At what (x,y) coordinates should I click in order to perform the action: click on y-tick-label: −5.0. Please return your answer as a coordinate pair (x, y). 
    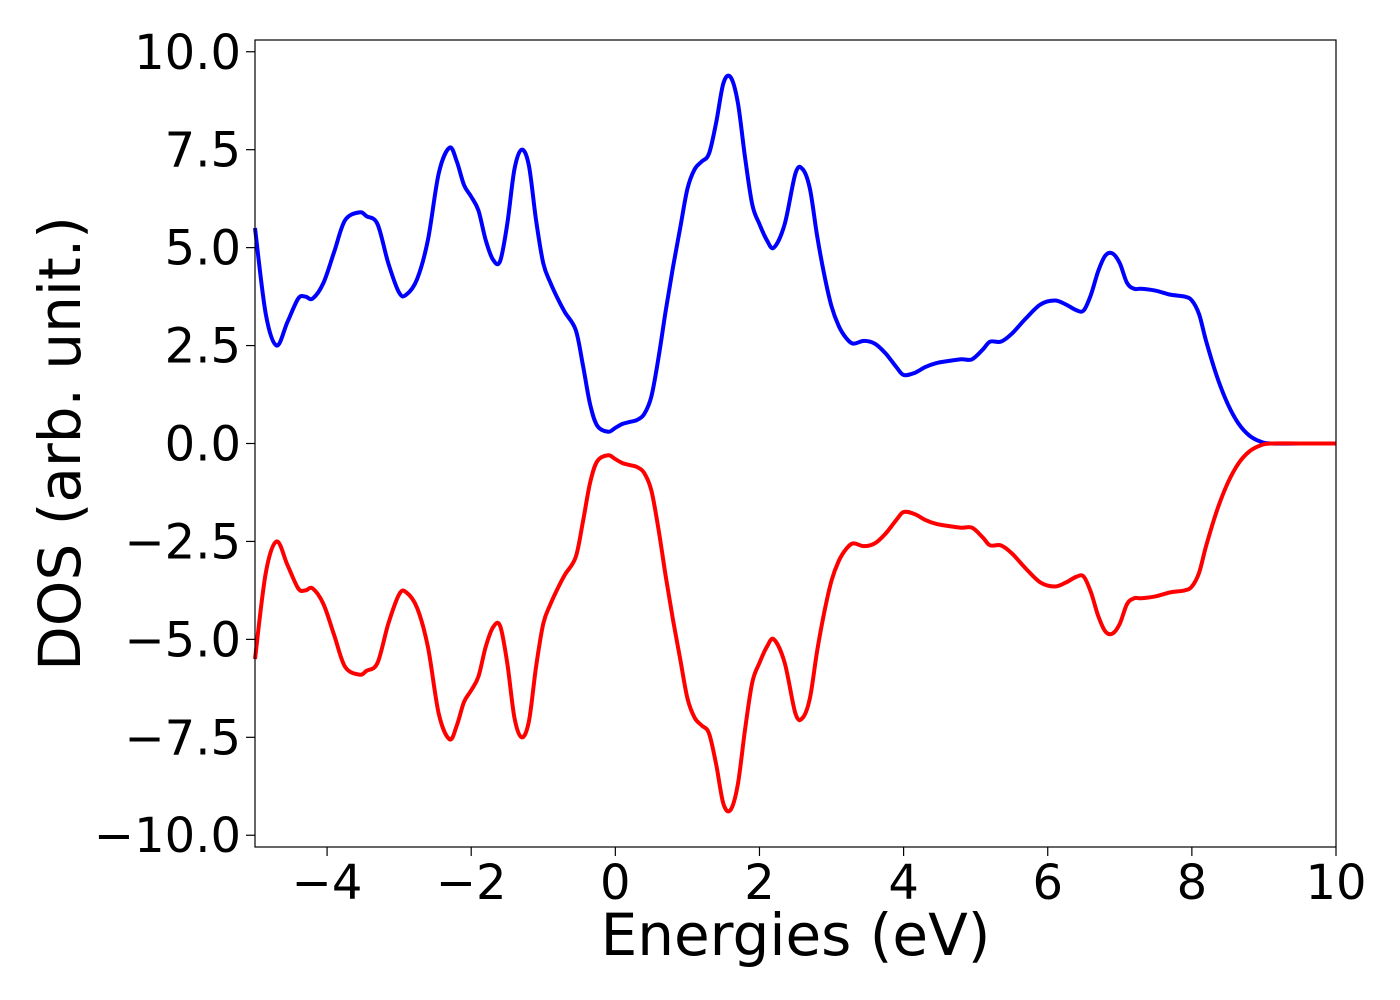
    Looking at the image, I should click on (182, 640).